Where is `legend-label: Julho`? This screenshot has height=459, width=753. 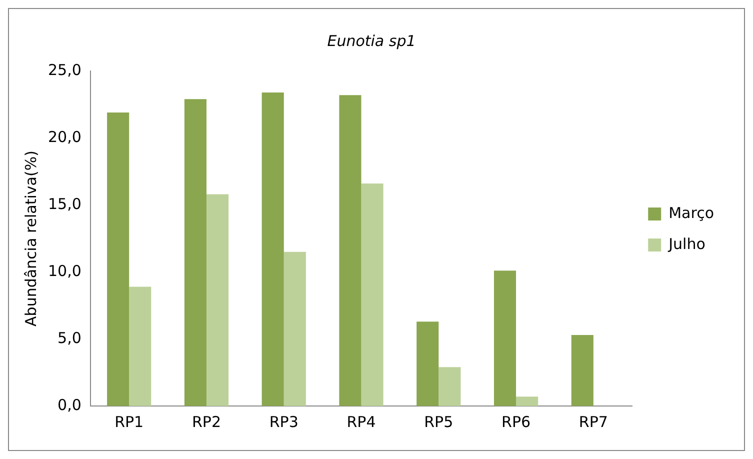 legend-label: Julho is located at coordinates (687, 243).